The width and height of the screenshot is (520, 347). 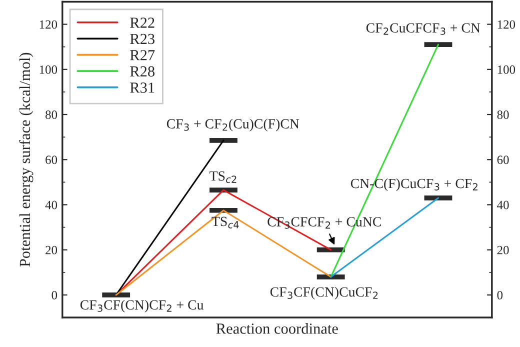 I want to click on annotation: TS$_{c2}$, so click(x=223, y=177).